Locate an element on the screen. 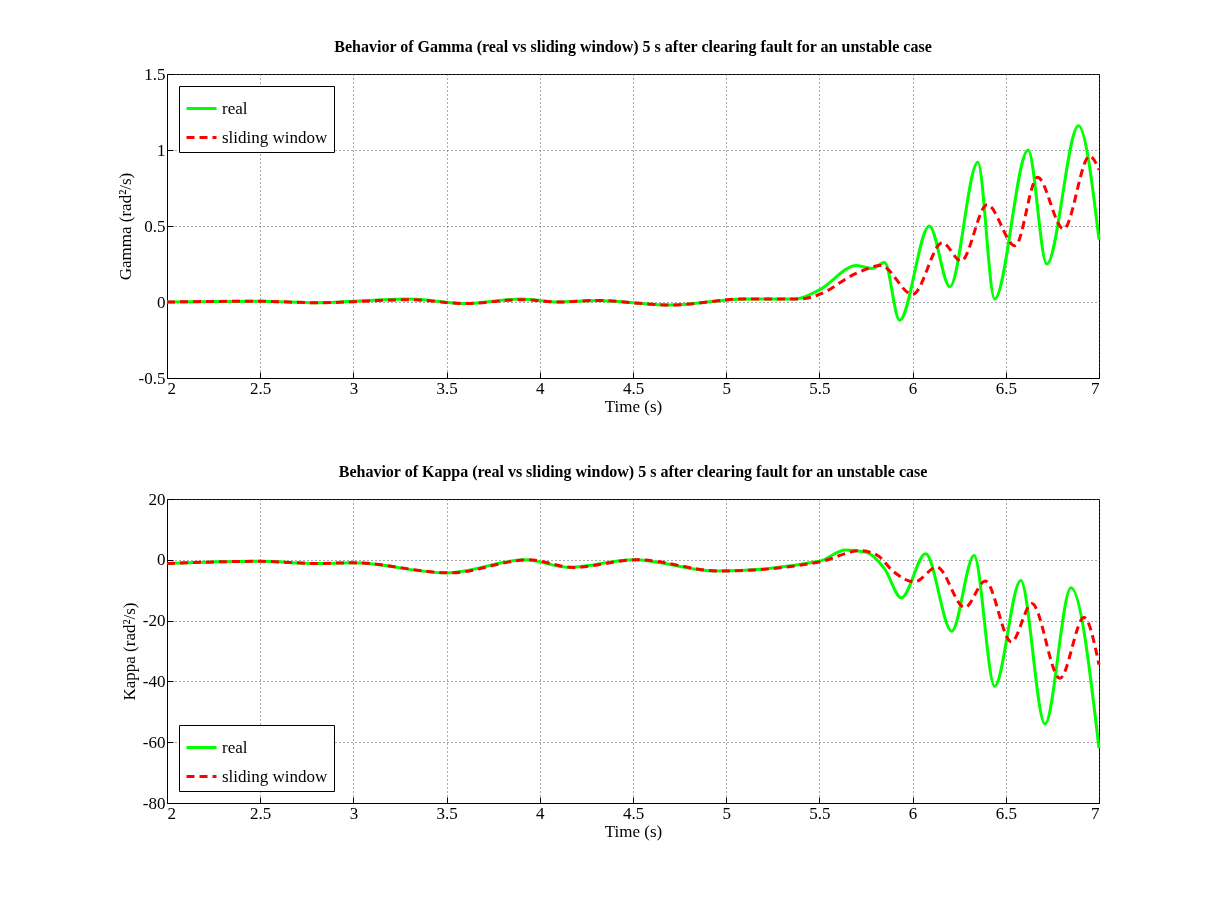  y-axis-title: Kappa (rad²/s) is located at coordinates (129, 651).